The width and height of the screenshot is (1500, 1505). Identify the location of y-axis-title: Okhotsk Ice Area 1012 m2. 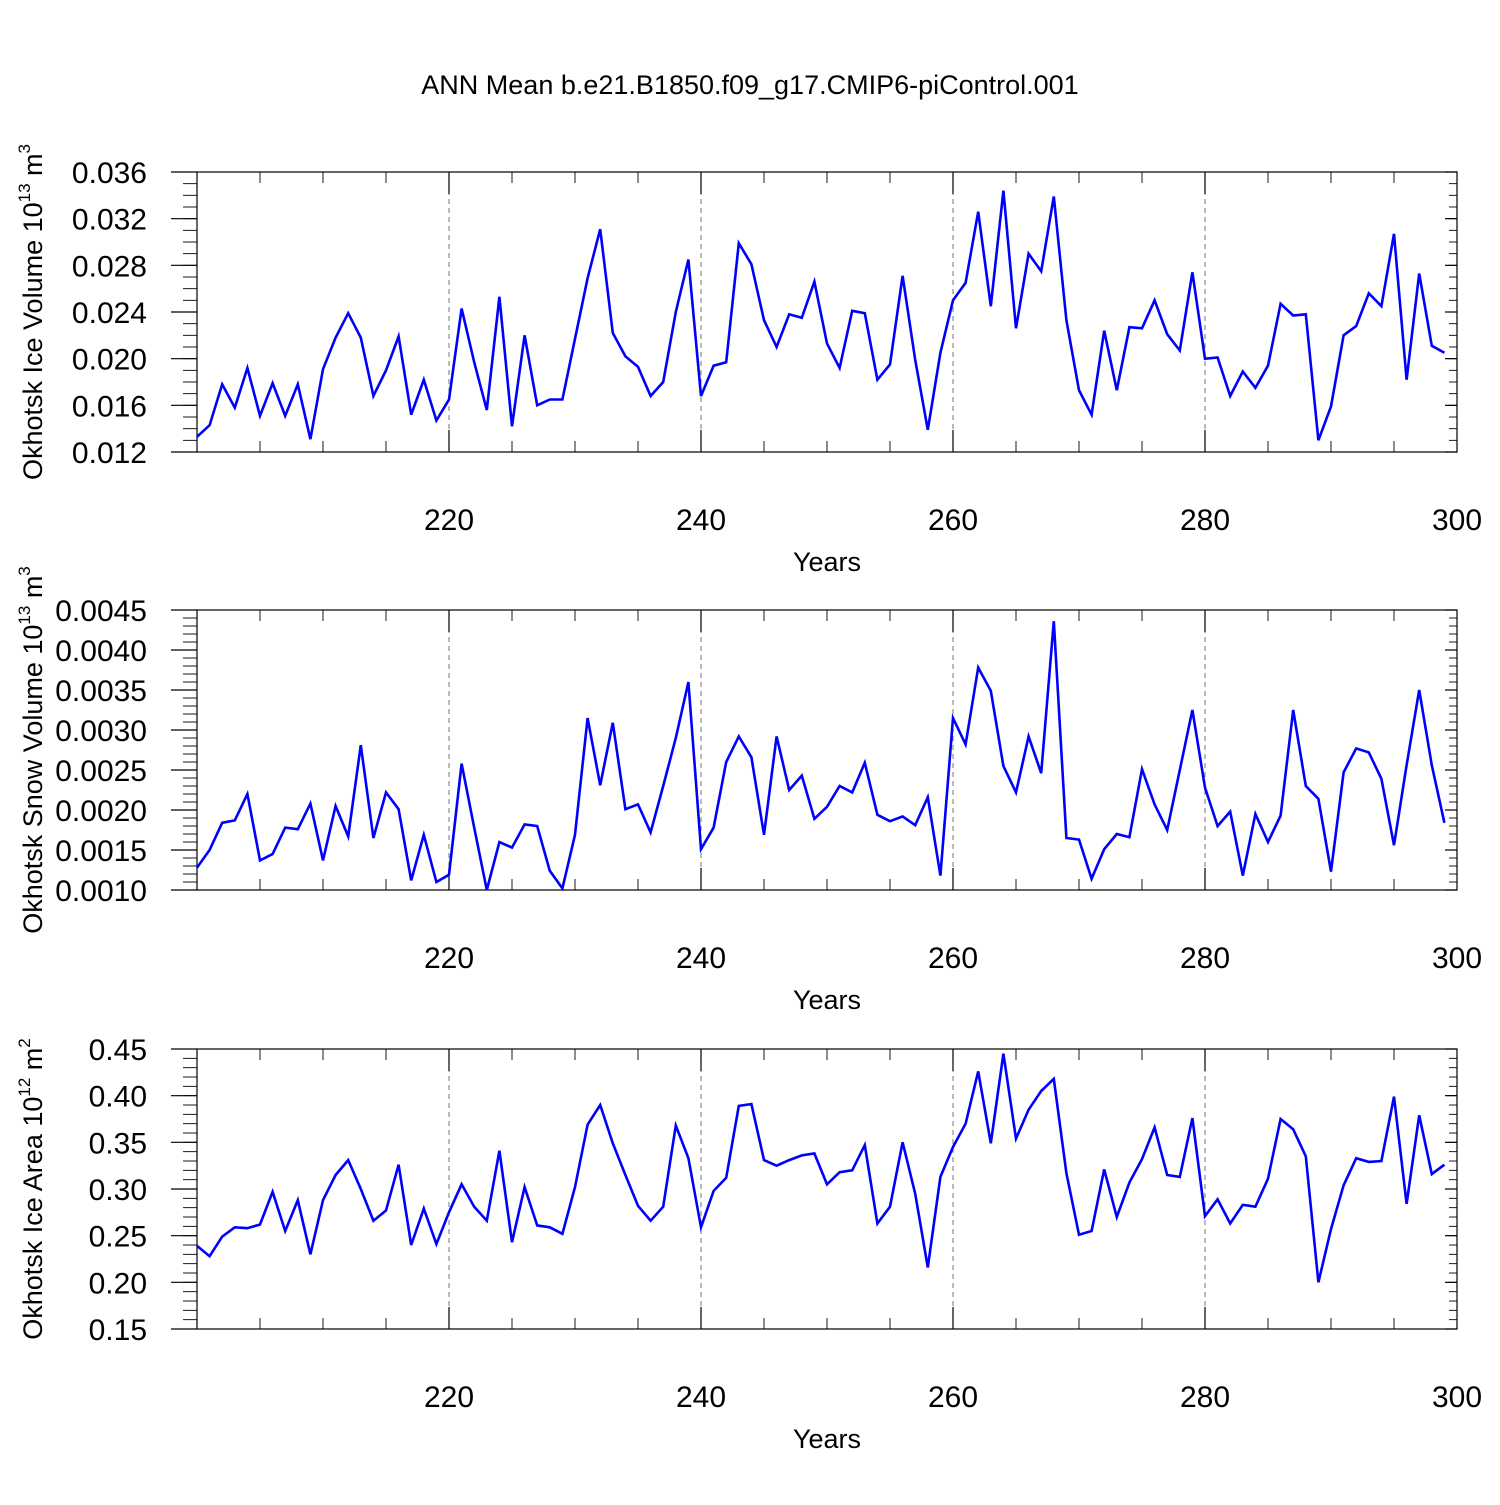
(31, 1189).